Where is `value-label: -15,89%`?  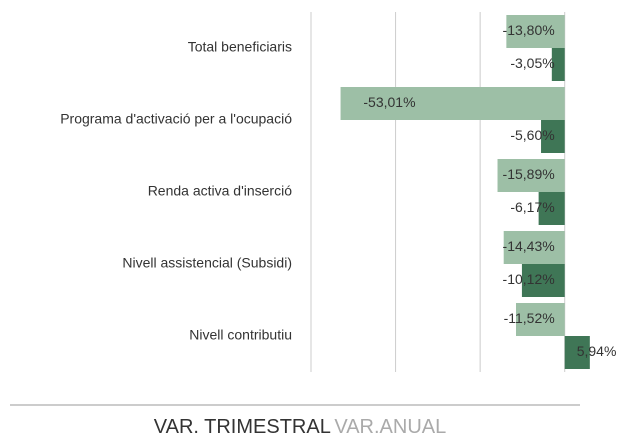
value-label: -15,89% is located at coordinates (529, 174).